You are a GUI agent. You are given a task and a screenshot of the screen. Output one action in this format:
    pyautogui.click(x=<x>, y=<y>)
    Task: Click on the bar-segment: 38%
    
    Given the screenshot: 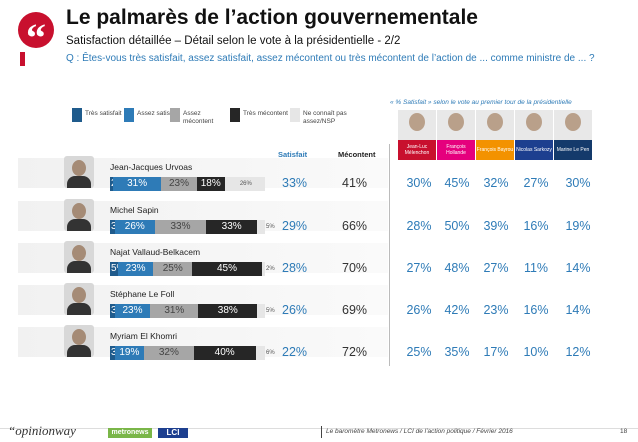 What is the action you would take?
    pyautogui.click(x=228, y=311)
    